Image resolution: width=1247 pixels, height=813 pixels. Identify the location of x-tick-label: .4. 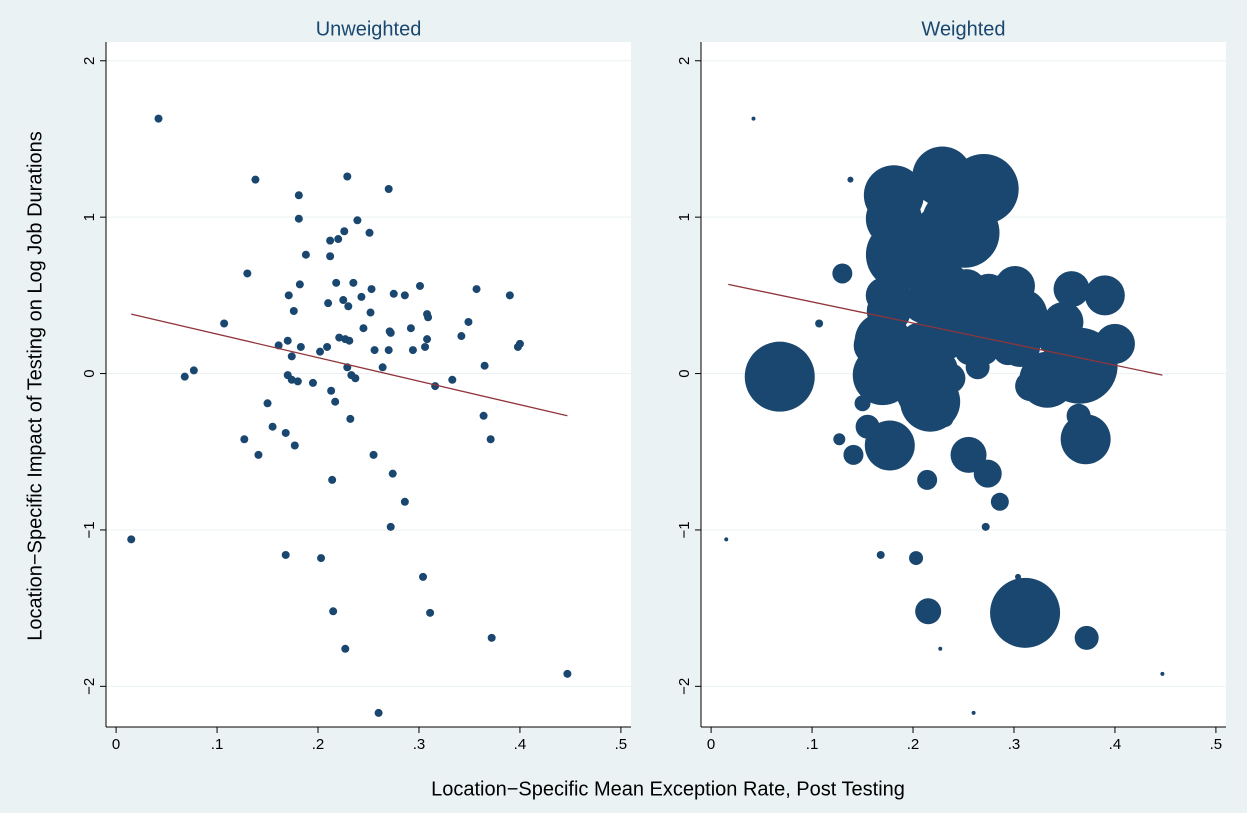
(520, 744).